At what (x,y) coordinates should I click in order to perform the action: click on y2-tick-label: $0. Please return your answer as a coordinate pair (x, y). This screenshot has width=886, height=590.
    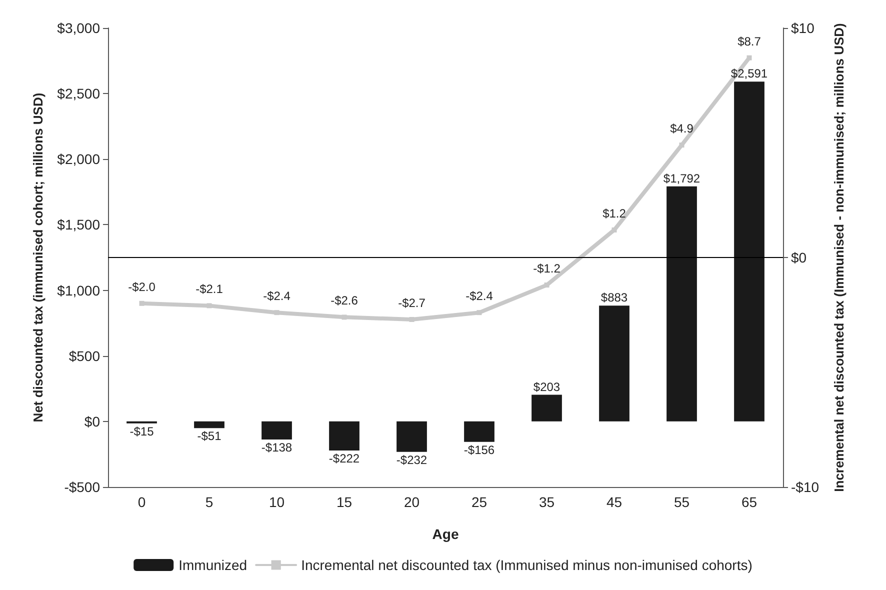
    Looking at the image, I should click on (799, 258).